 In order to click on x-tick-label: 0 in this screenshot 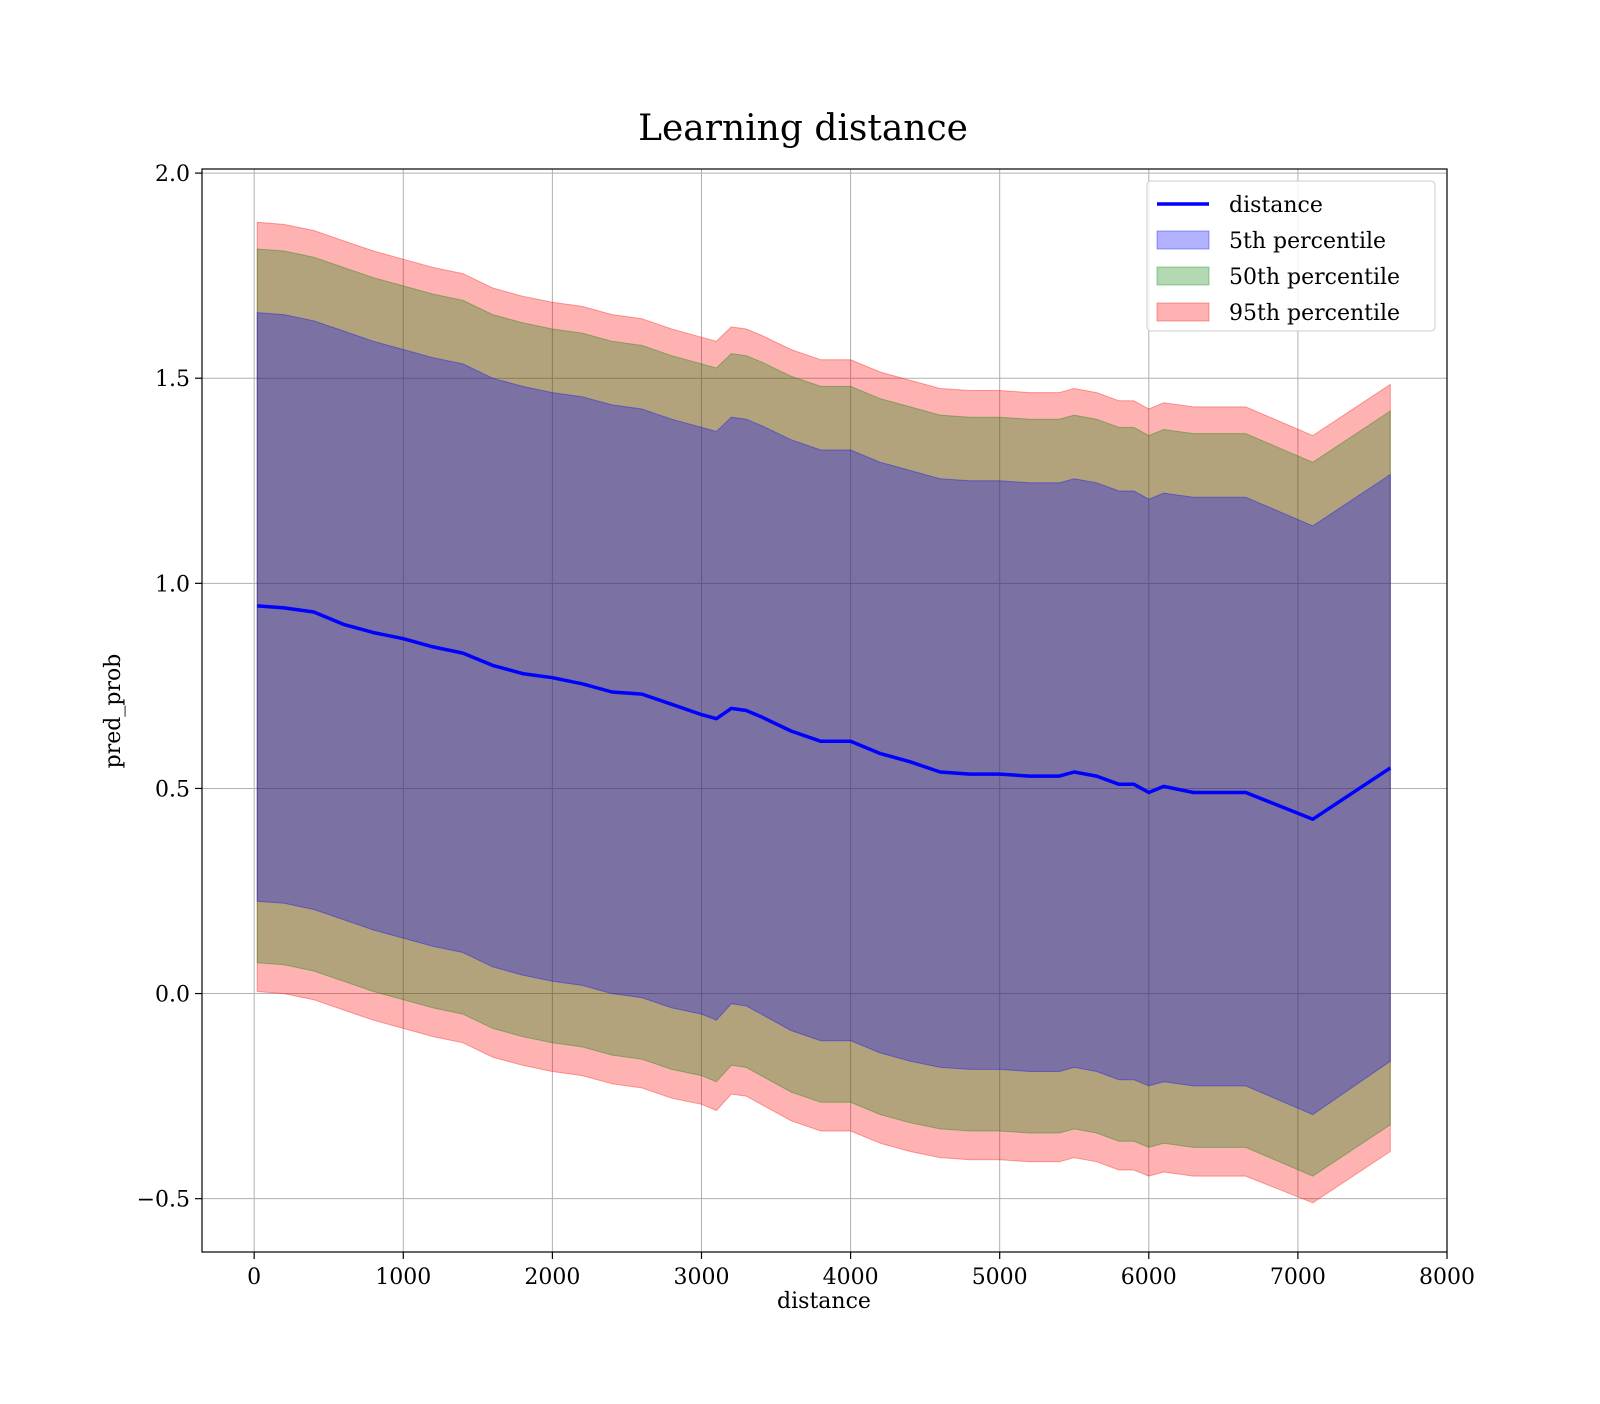, I will do `click(254, 1277)`.